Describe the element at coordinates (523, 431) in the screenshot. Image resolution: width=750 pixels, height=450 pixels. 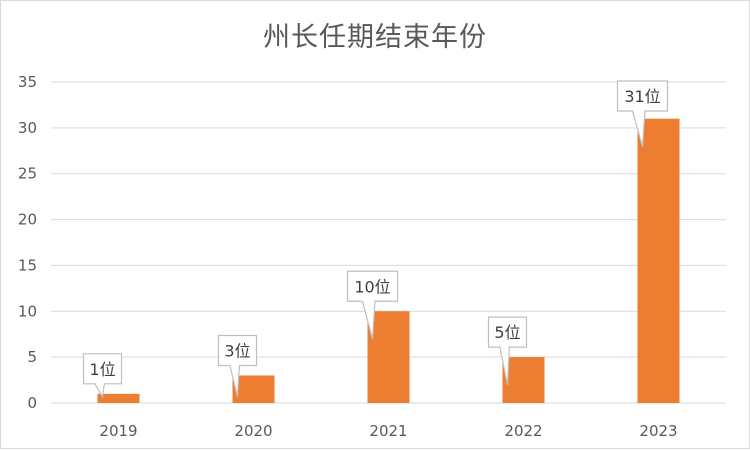
I see `x-tick-label-2022: 2022` at that location.